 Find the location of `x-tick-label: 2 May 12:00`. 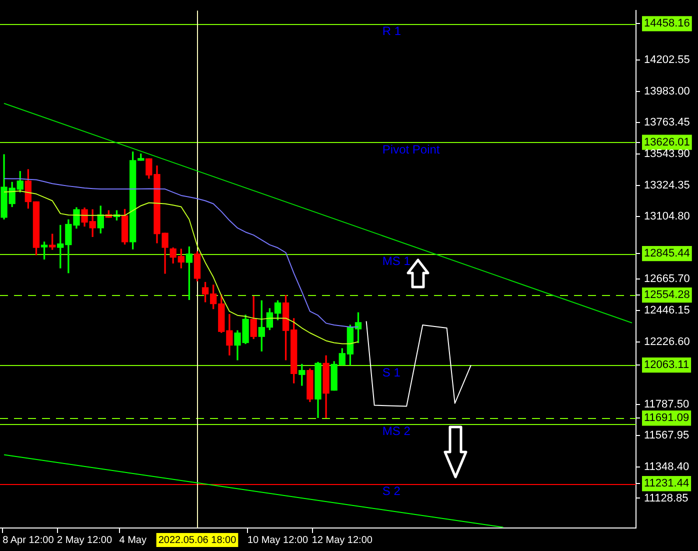

x-tick-label: 2 May 12:00 is located at coordinates (84, 540).